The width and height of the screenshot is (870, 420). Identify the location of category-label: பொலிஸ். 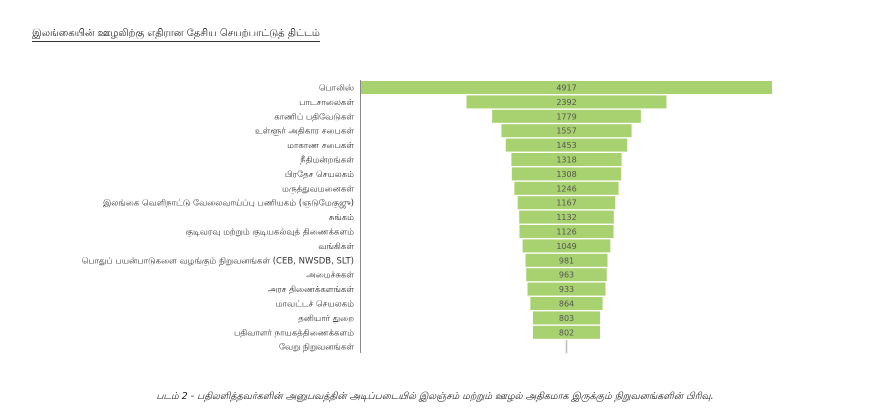
(337, 89).